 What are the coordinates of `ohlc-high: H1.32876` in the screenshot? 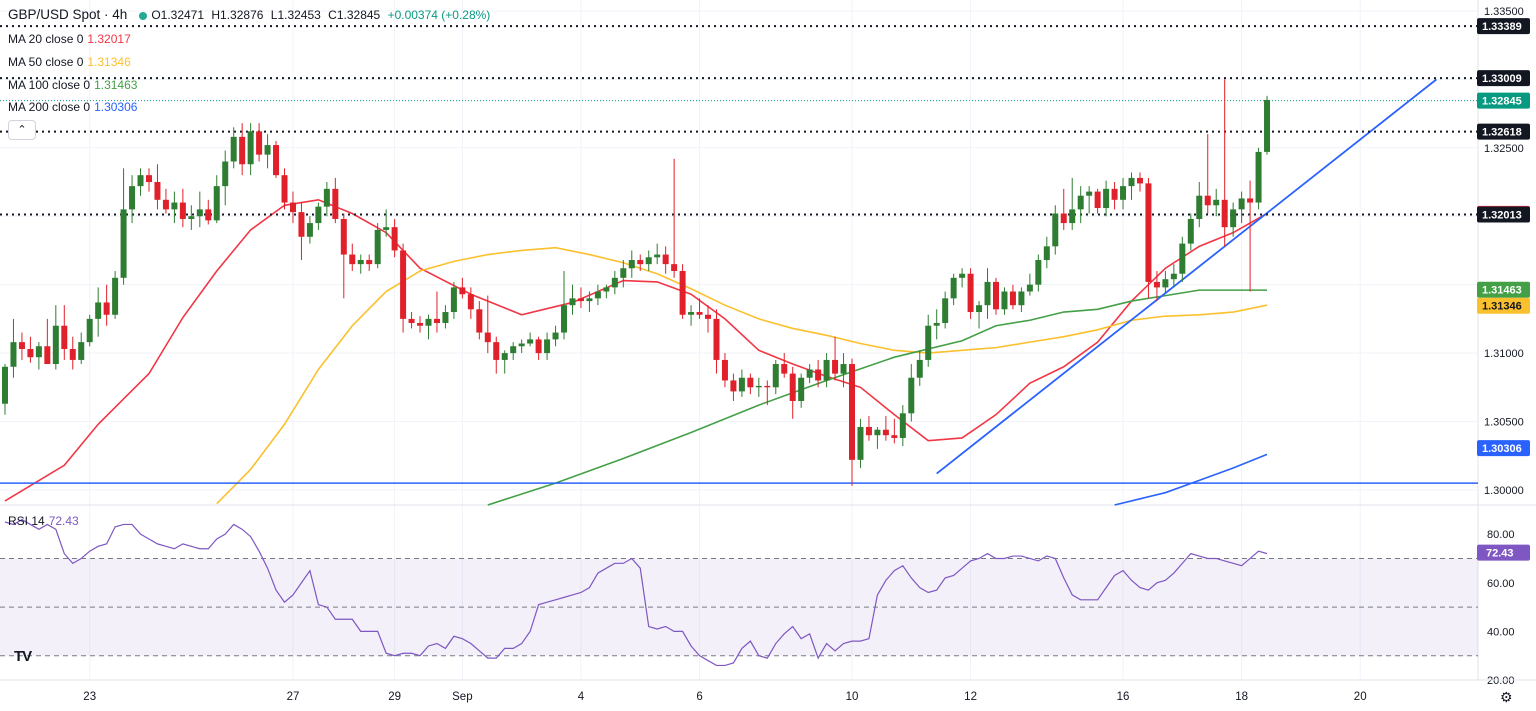 It's located at (237, 15).